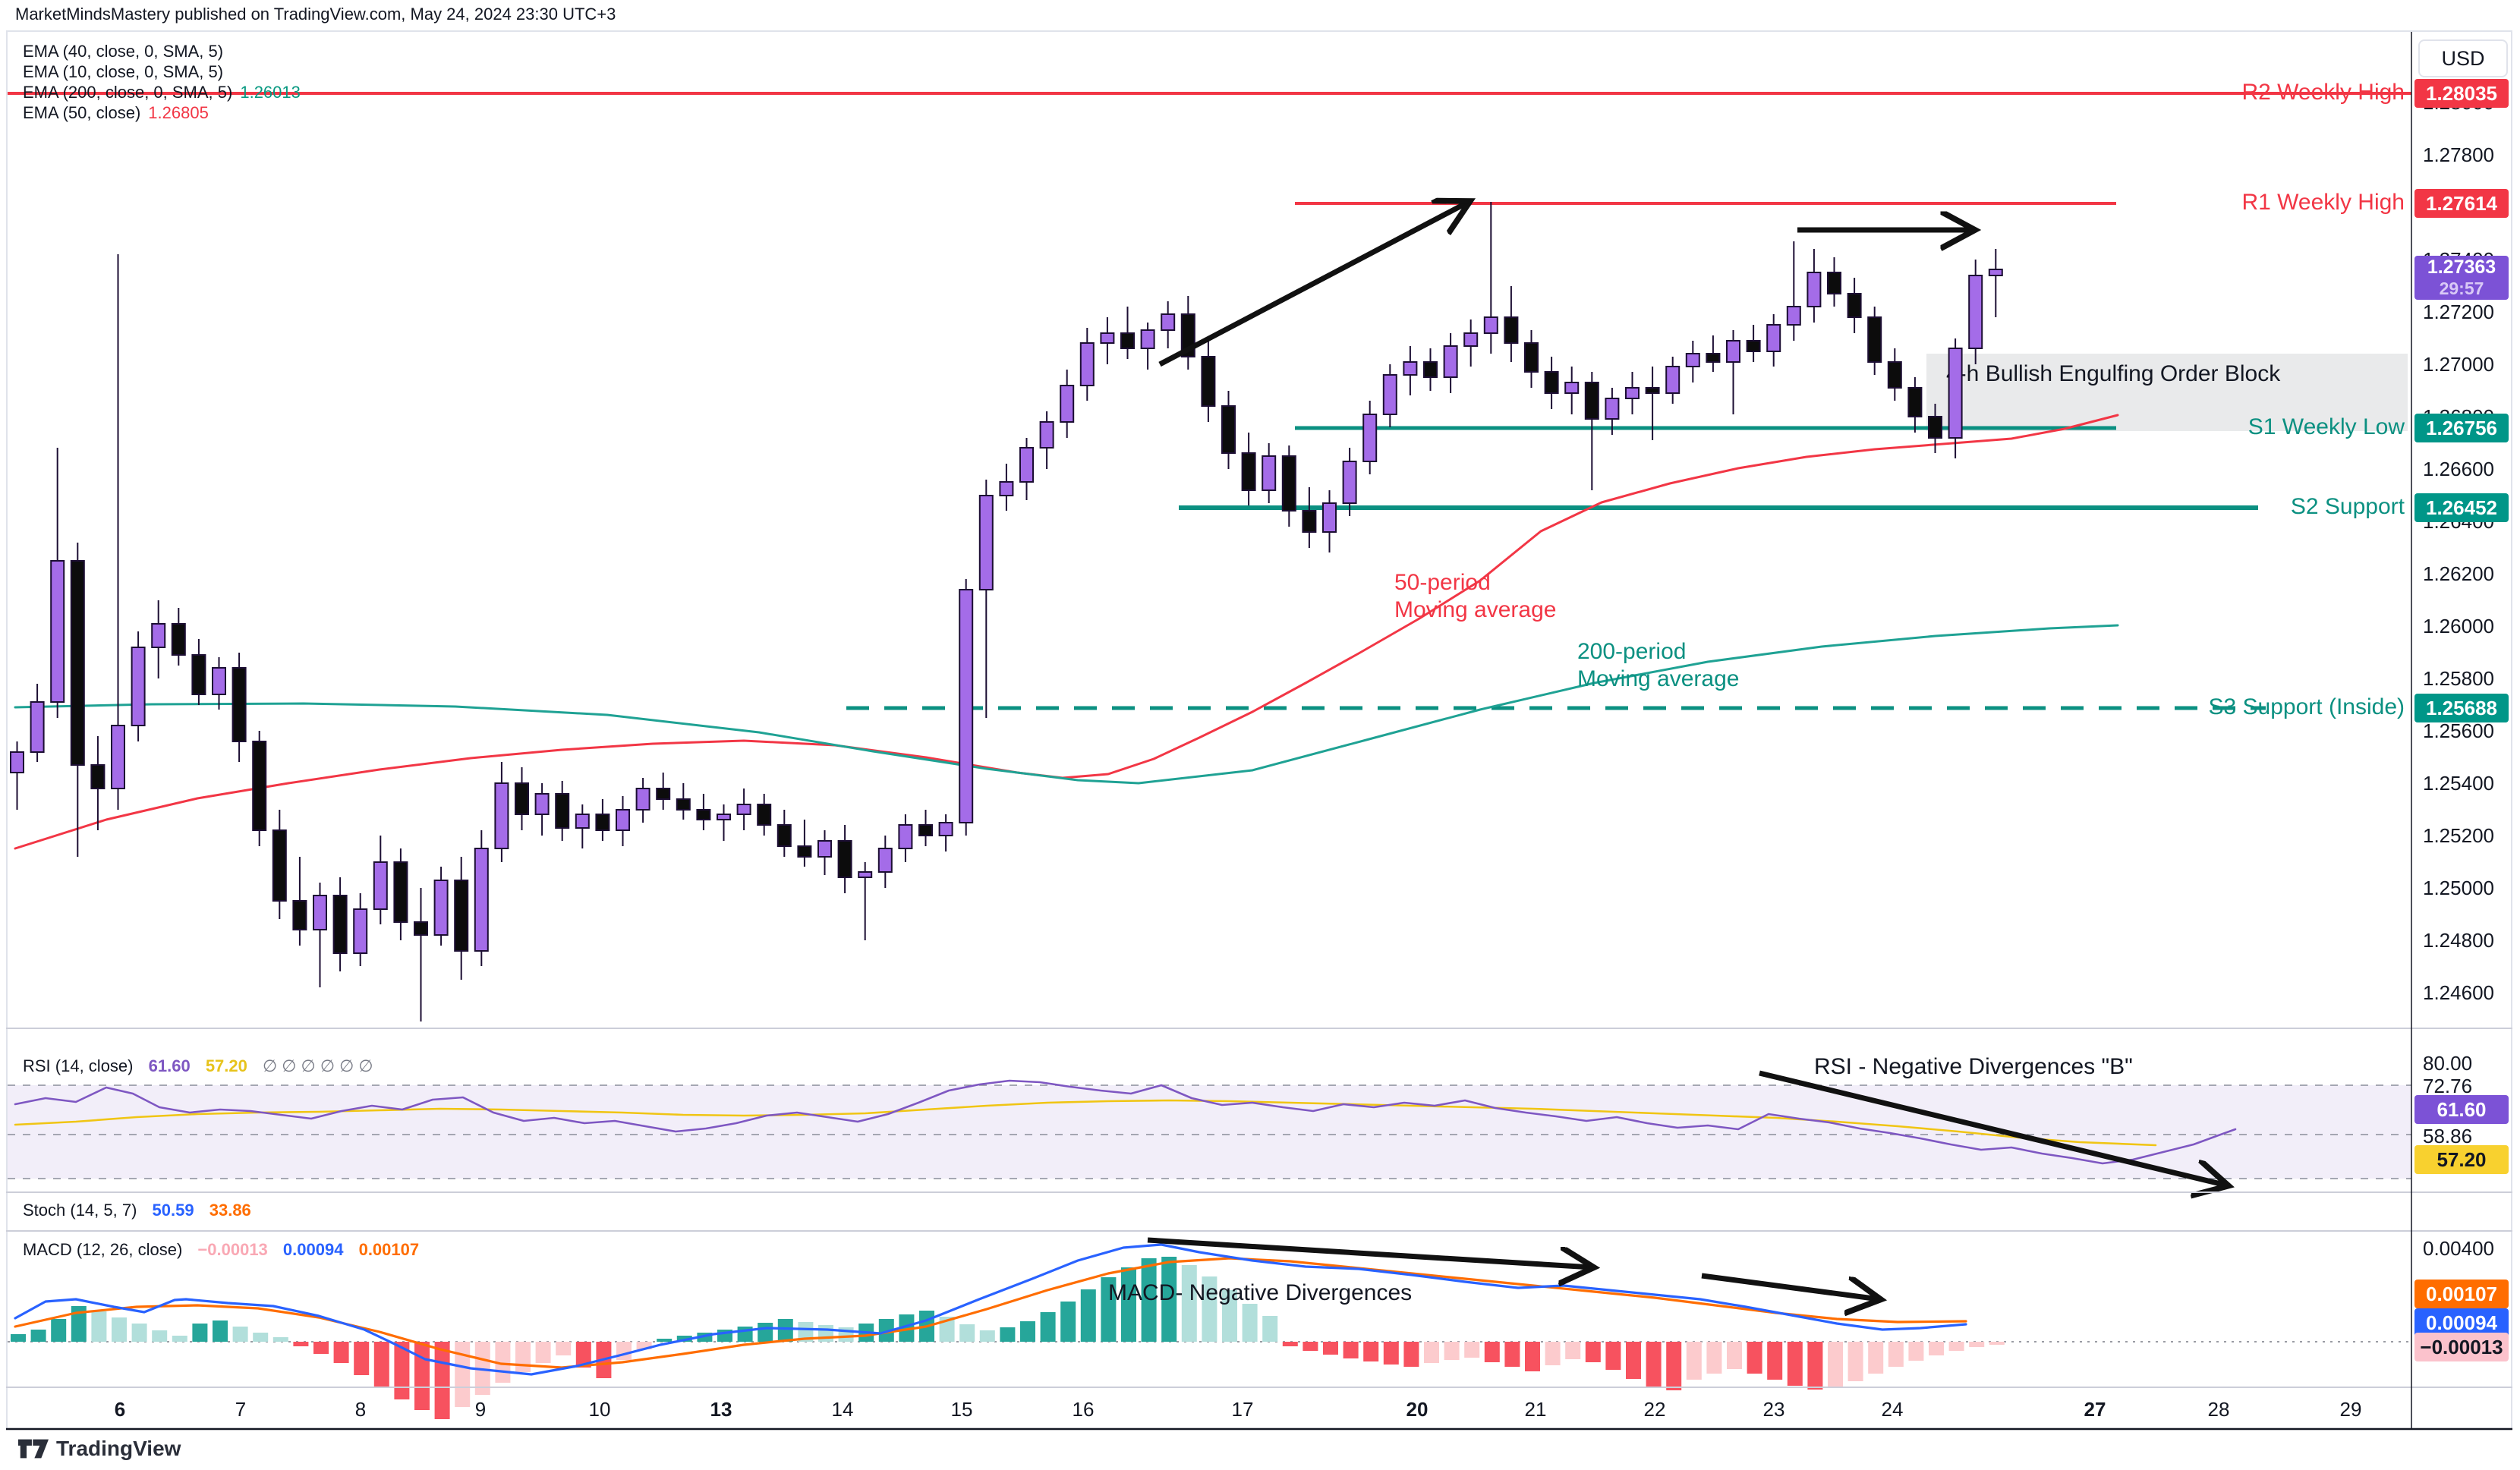 This screenshot has width=2520, height=1470. I want to click on rsi-empty-slots: ∅ ∅ ∅ ∅ ∅ ∅, so click(318, 1066).